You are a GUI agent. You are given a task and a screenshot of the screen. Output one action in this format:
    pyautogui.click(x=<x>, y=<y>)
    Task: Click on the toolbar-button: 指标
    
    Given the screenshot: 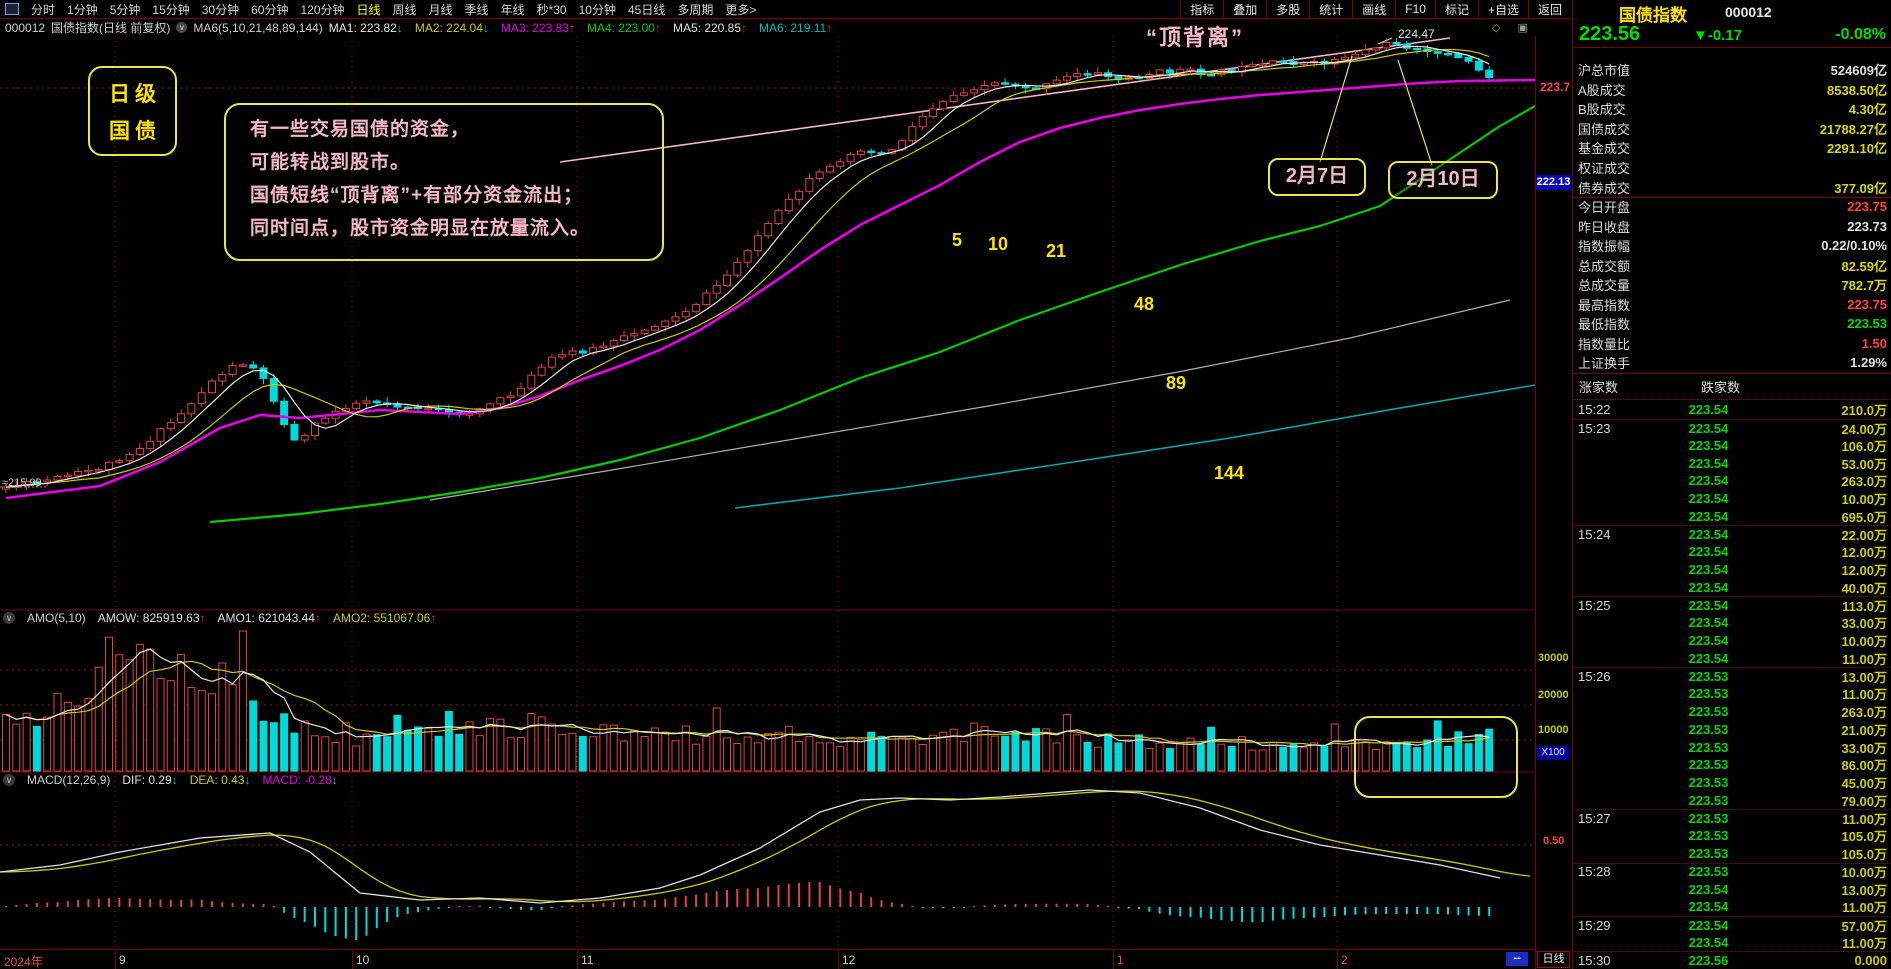 What is the action you would take?
    pyautogui.click(x=1201, y=9)
    